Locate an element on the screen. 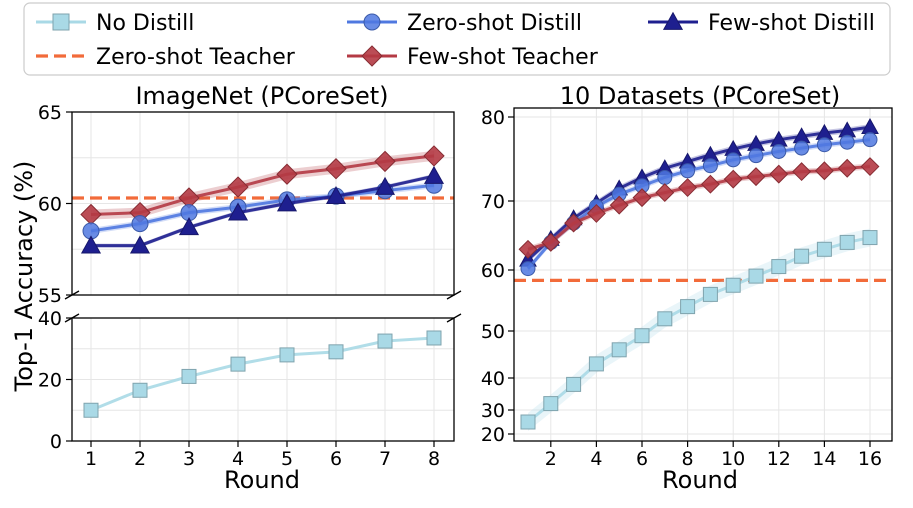  y-tick-label: 65 is located at coordinates (50, 113).